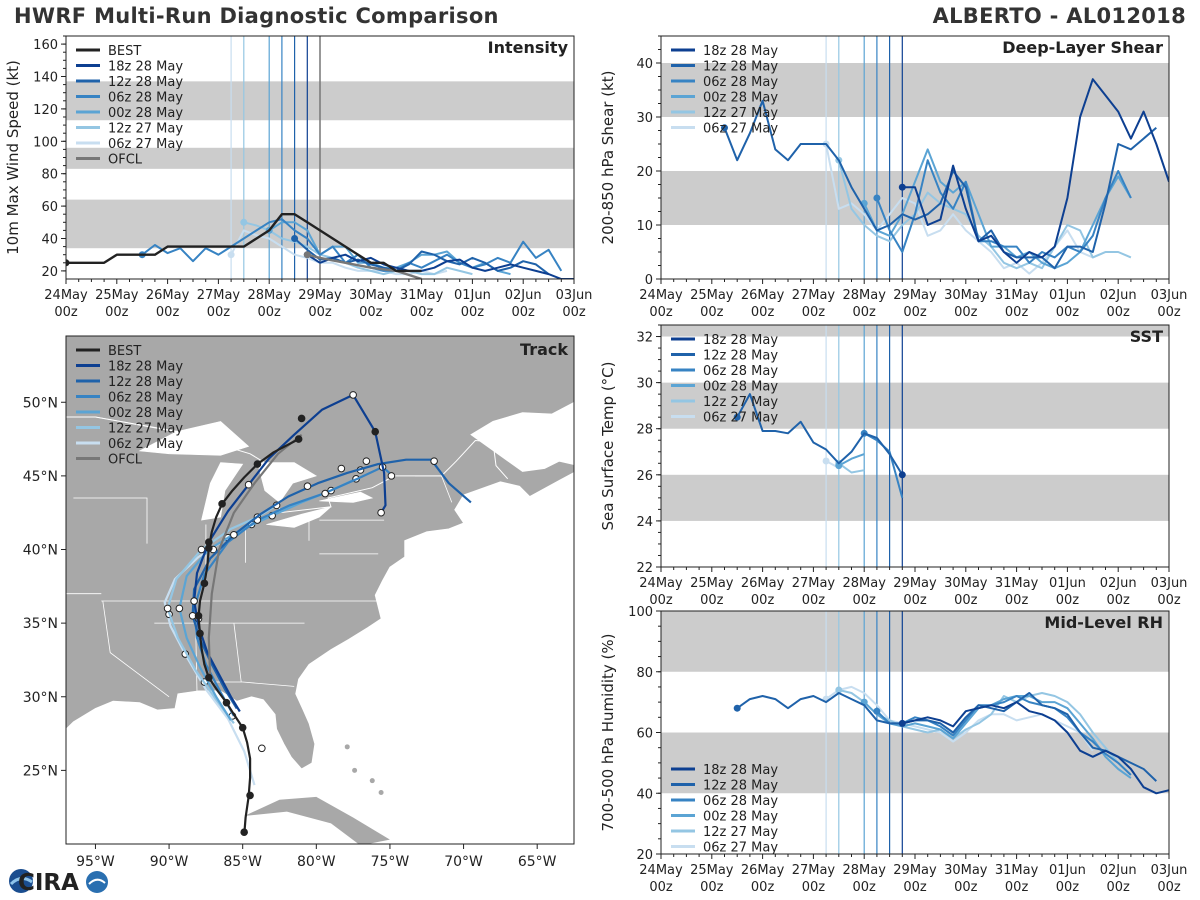 This screenshot has width=1200, height=900. What do you see at coordinates (644, 476) in the screenshot?
I see `y-tick-label: 26` at bounding box center [644, 476].